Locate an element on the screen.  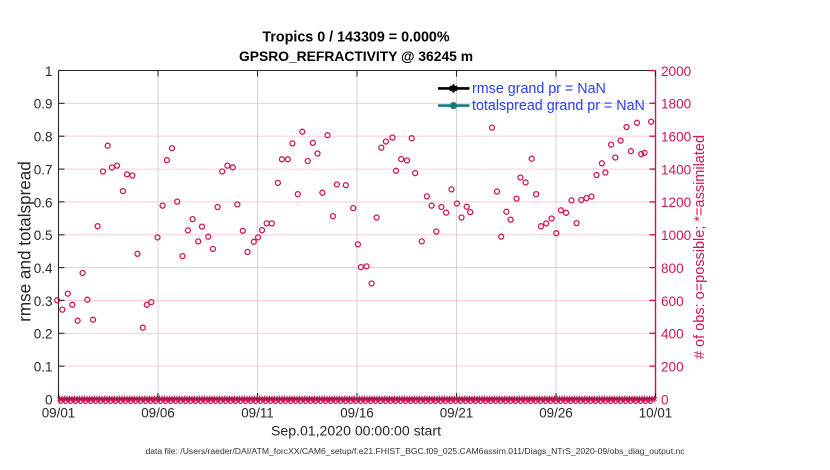
svg-text: 0.2 is located at coordinates (43, 334).